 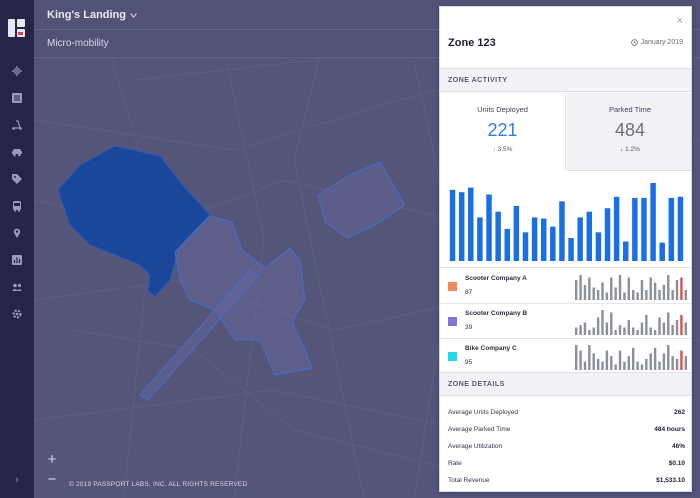 What do you see at coordinates (502, 109) in the screenshot?
I see `metric-label: Units Deployed` at bounding box center [502, 109].